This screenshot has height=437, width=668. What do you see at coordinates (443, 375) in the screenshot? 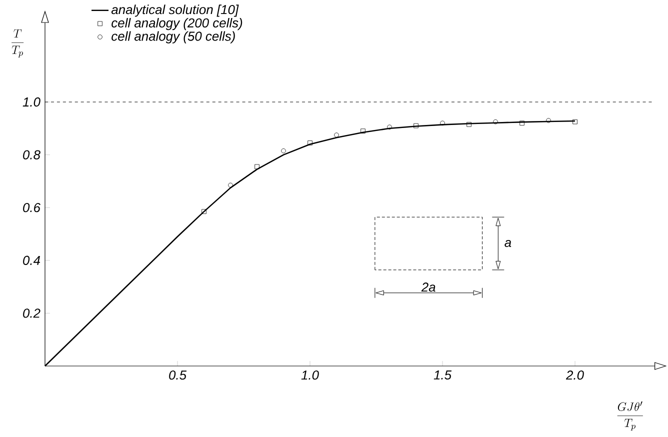
I see `x-tick-label: 1.5` at bounding box center [443, 375].